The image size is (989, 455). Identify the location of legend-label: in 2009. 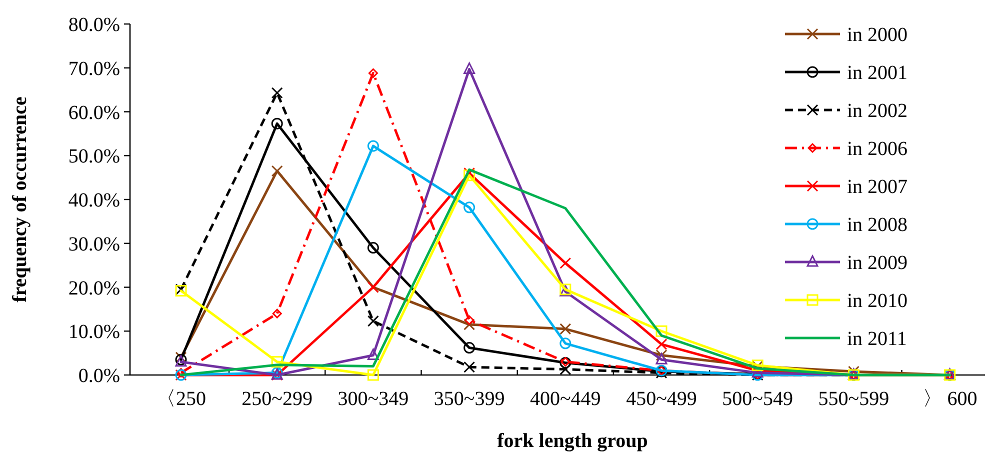
(877, 263).